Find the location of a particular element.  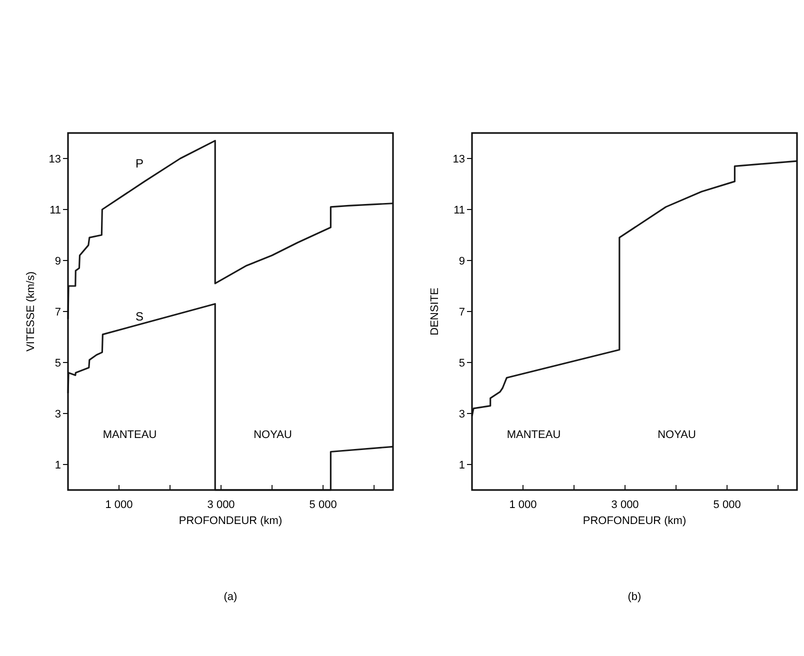

y-axis-title: VITESSE (km/s) is located at coordinates (31, 311).